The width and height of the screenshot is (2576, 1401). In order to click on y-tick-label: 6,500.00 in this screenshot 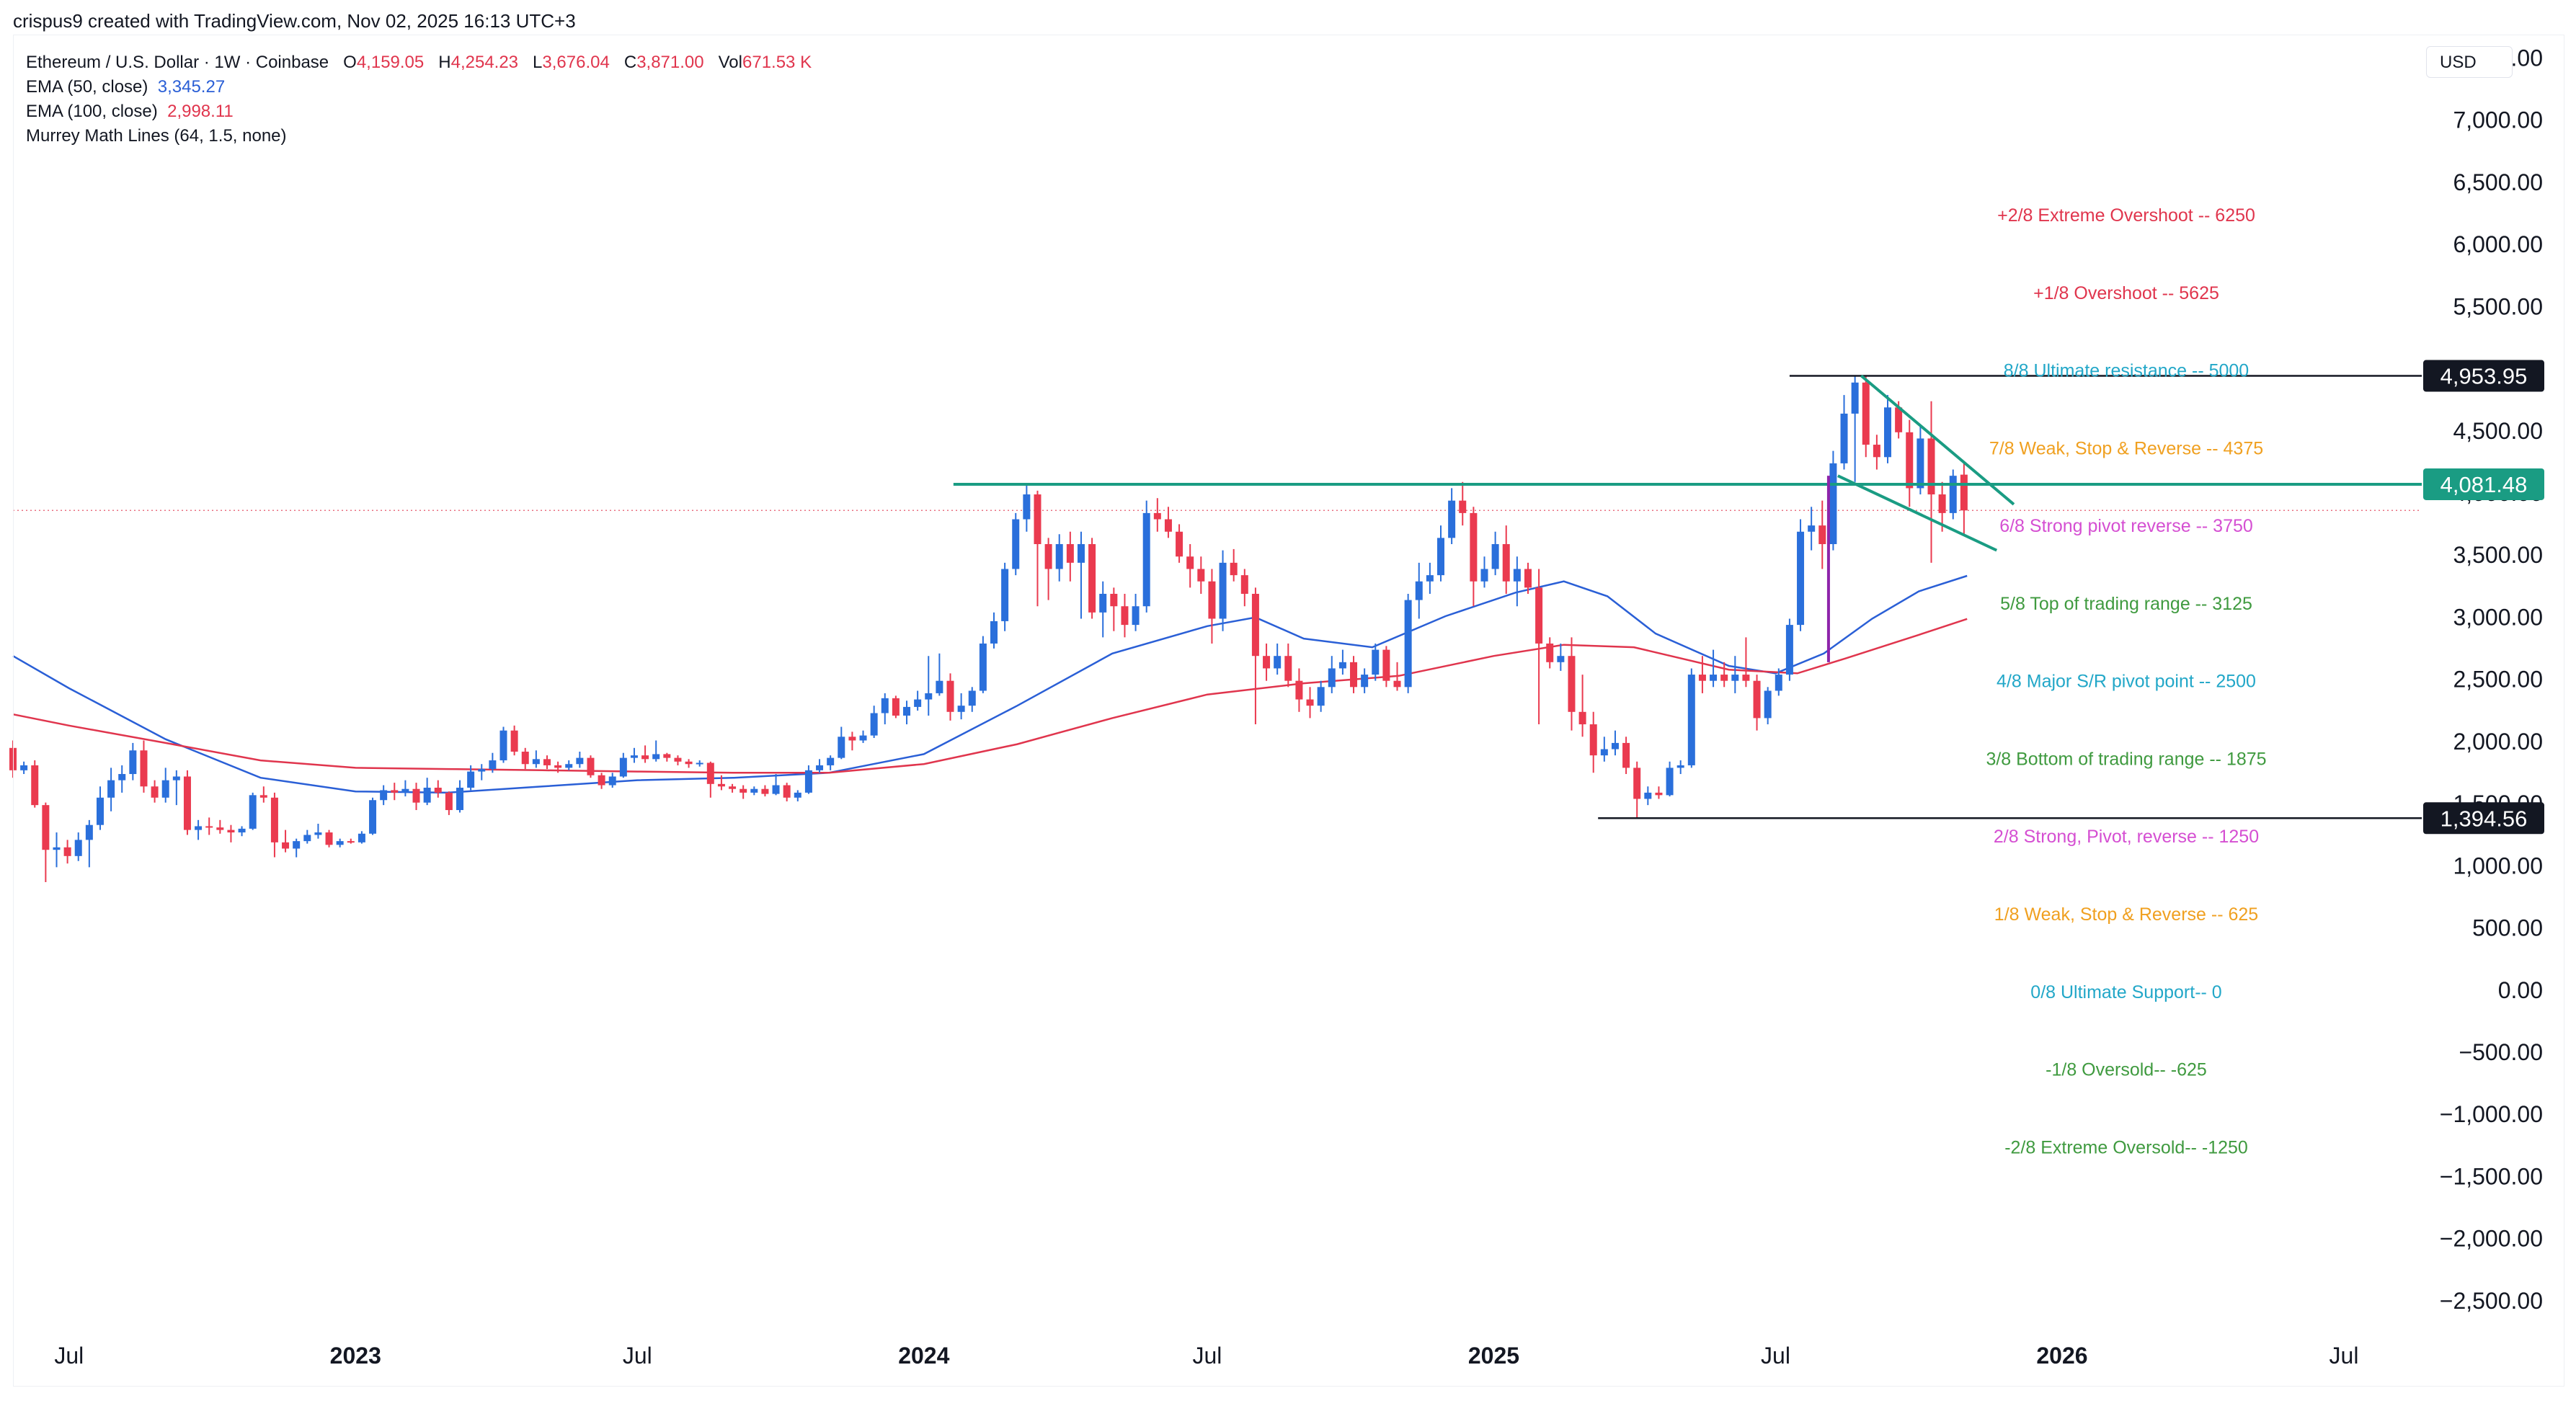, I will do `click(2498, 182)`.